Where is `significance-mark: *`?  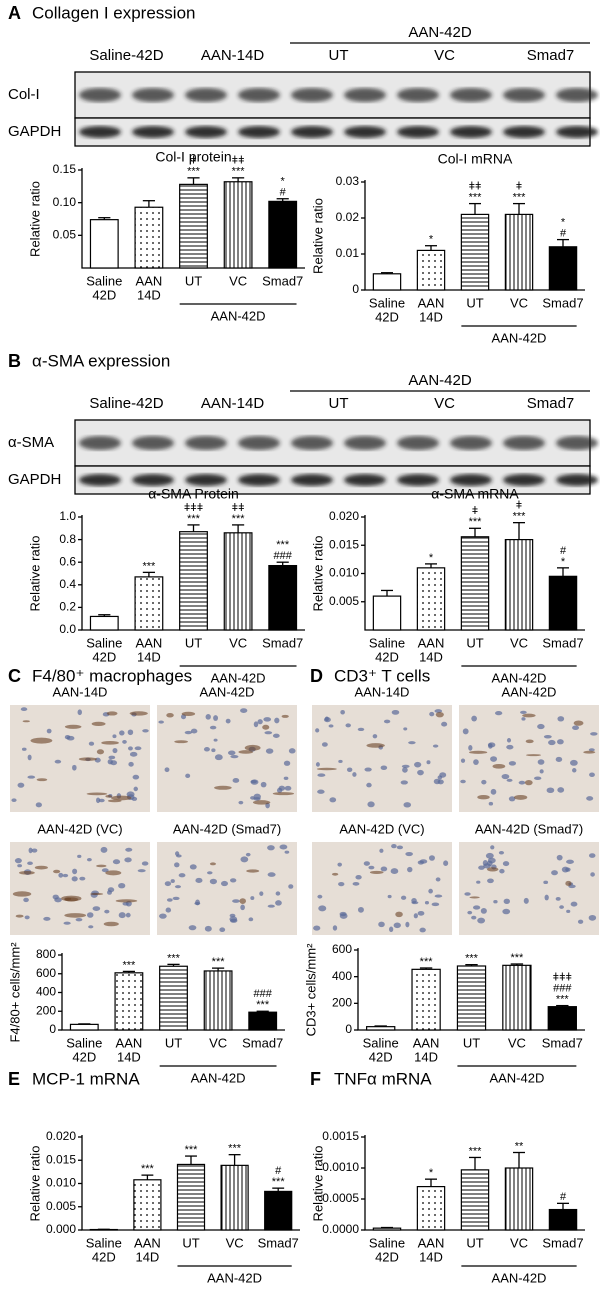 significance-mark: * is located at coordinates (563, 562).